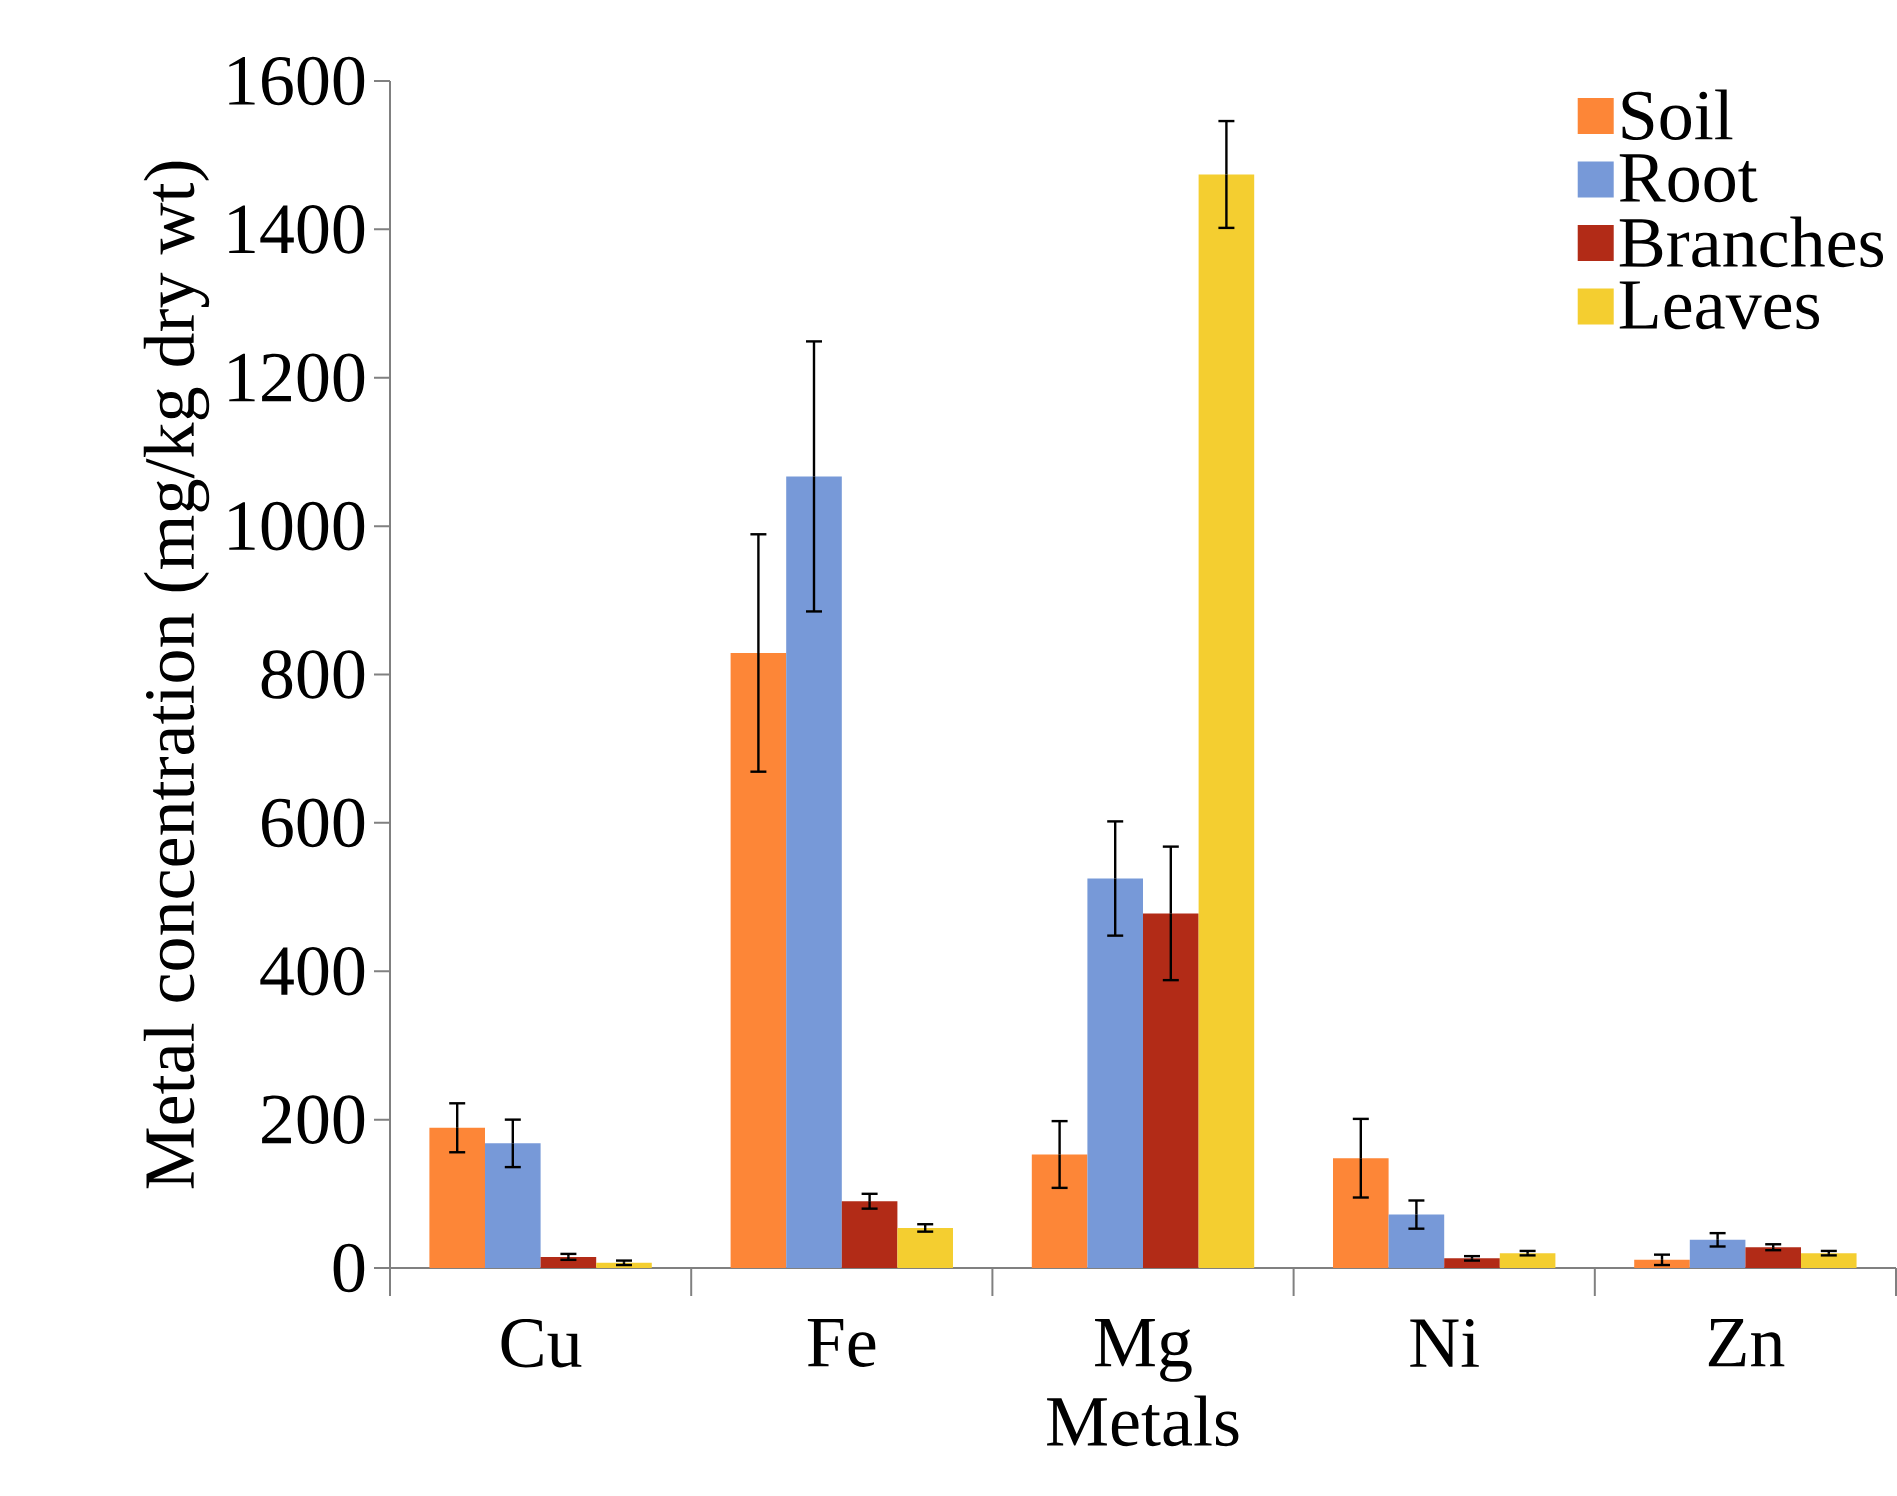 The image size is (1897, 1496). I want to click on legend-label: Branches, so click(1751, 242).